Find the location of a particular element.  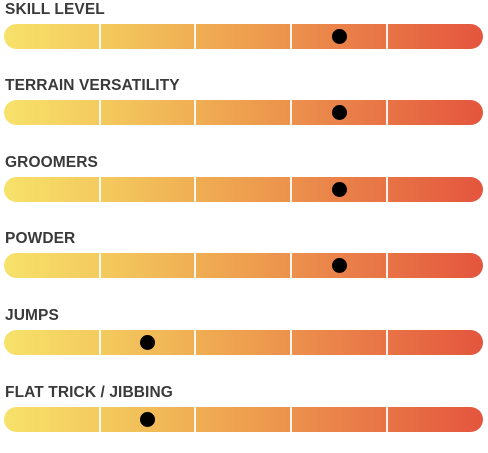

rating-label: JUMPS is located at coordinates (32, 315).